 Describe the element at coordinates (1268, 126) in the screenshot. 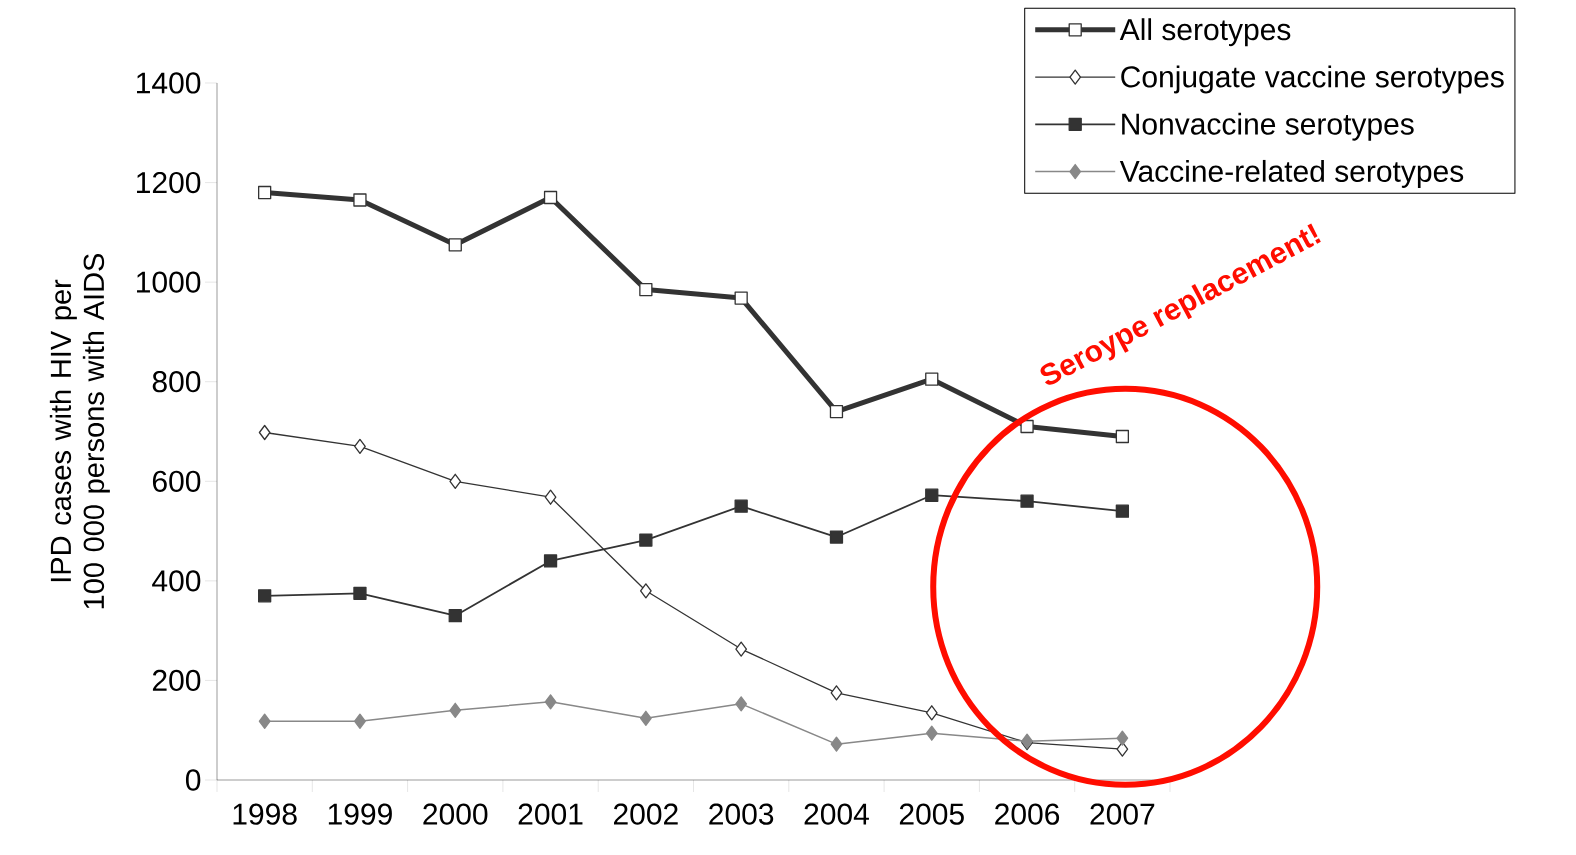

I see `legend-label: Nonvaccine serotypes` at that location.